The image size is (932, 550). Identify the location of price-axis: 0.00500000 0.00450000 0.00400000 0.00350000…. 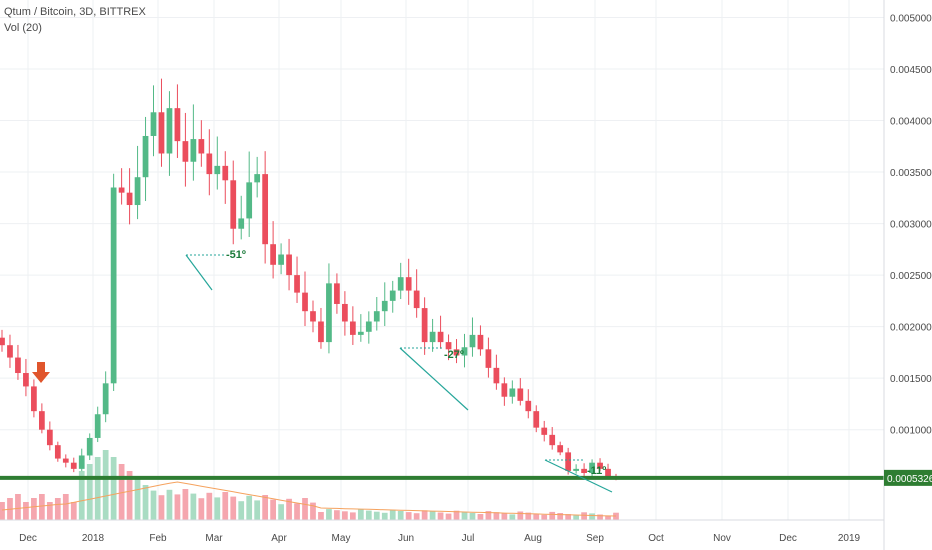
(907, 275).